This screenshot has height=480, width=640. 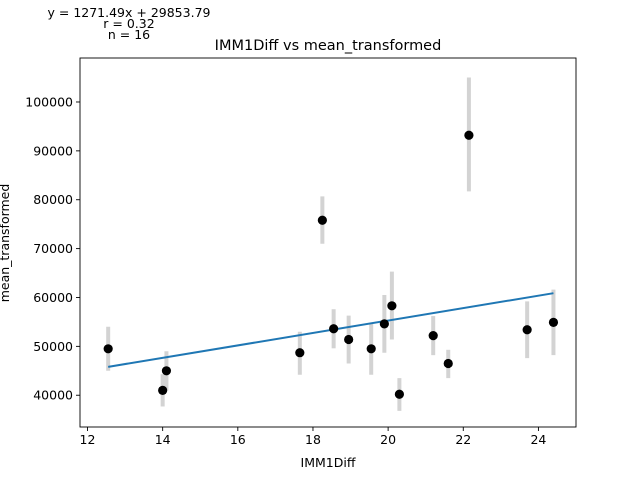 What do you see at coordinates (128, 23) in the screenshot?
I see `annotation-r: r = 0.32` at bounding box center [128, 23].